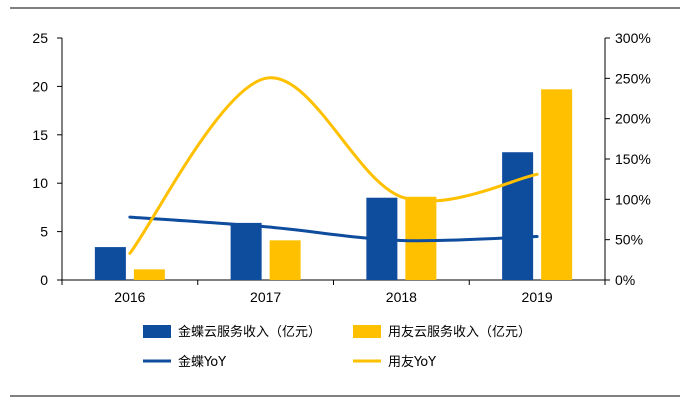 The image size is (688, 404). I want to click on right-tick-label: 300%, so click(633, 38).